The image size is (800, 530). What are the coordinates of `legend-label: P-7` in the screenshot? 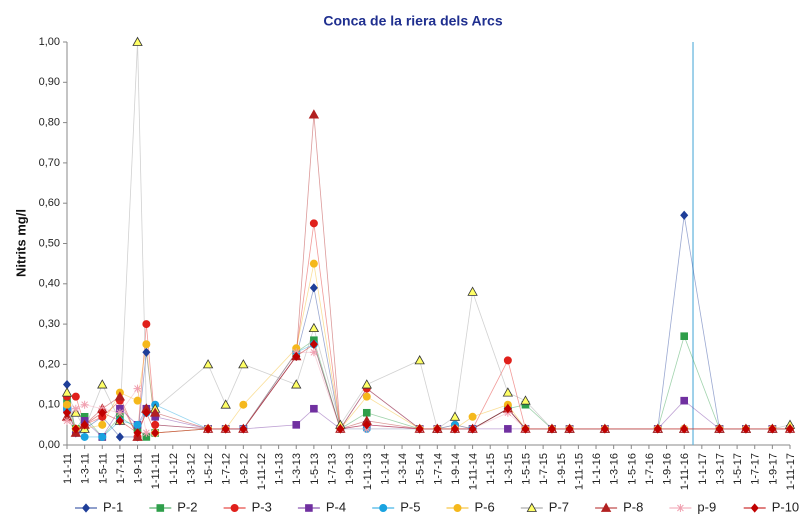 It's located at (559, 506).